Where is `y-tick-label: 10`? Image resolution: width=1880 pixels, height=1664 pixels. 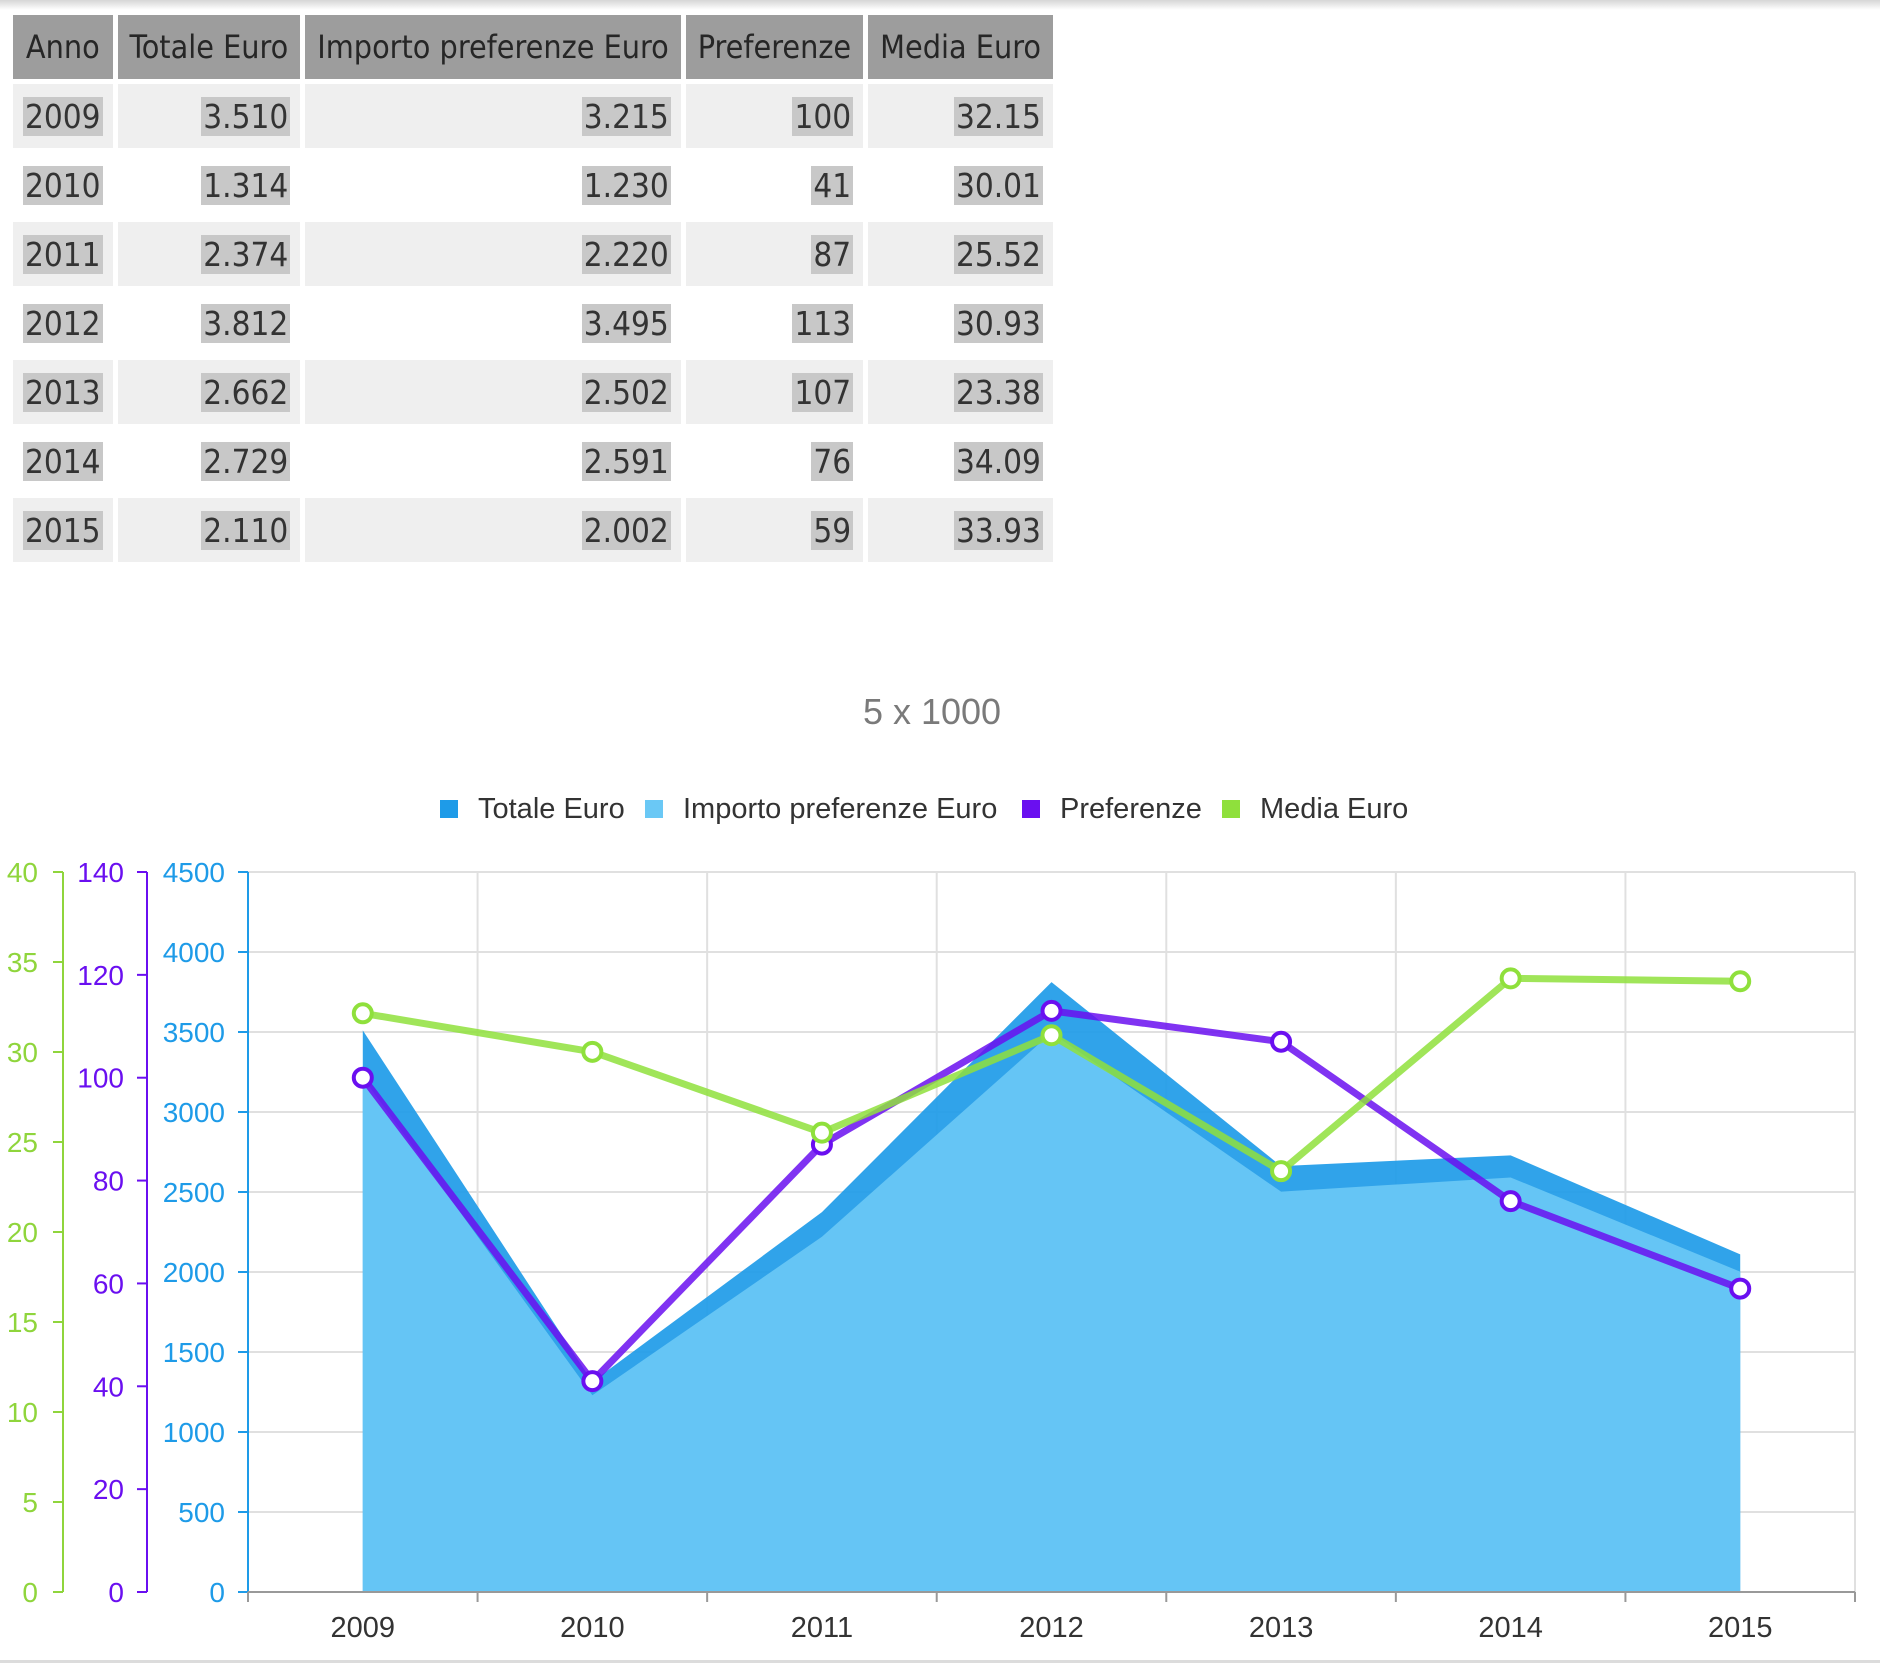
y-tick-label: 10 is located at coordinates (22, 1412).